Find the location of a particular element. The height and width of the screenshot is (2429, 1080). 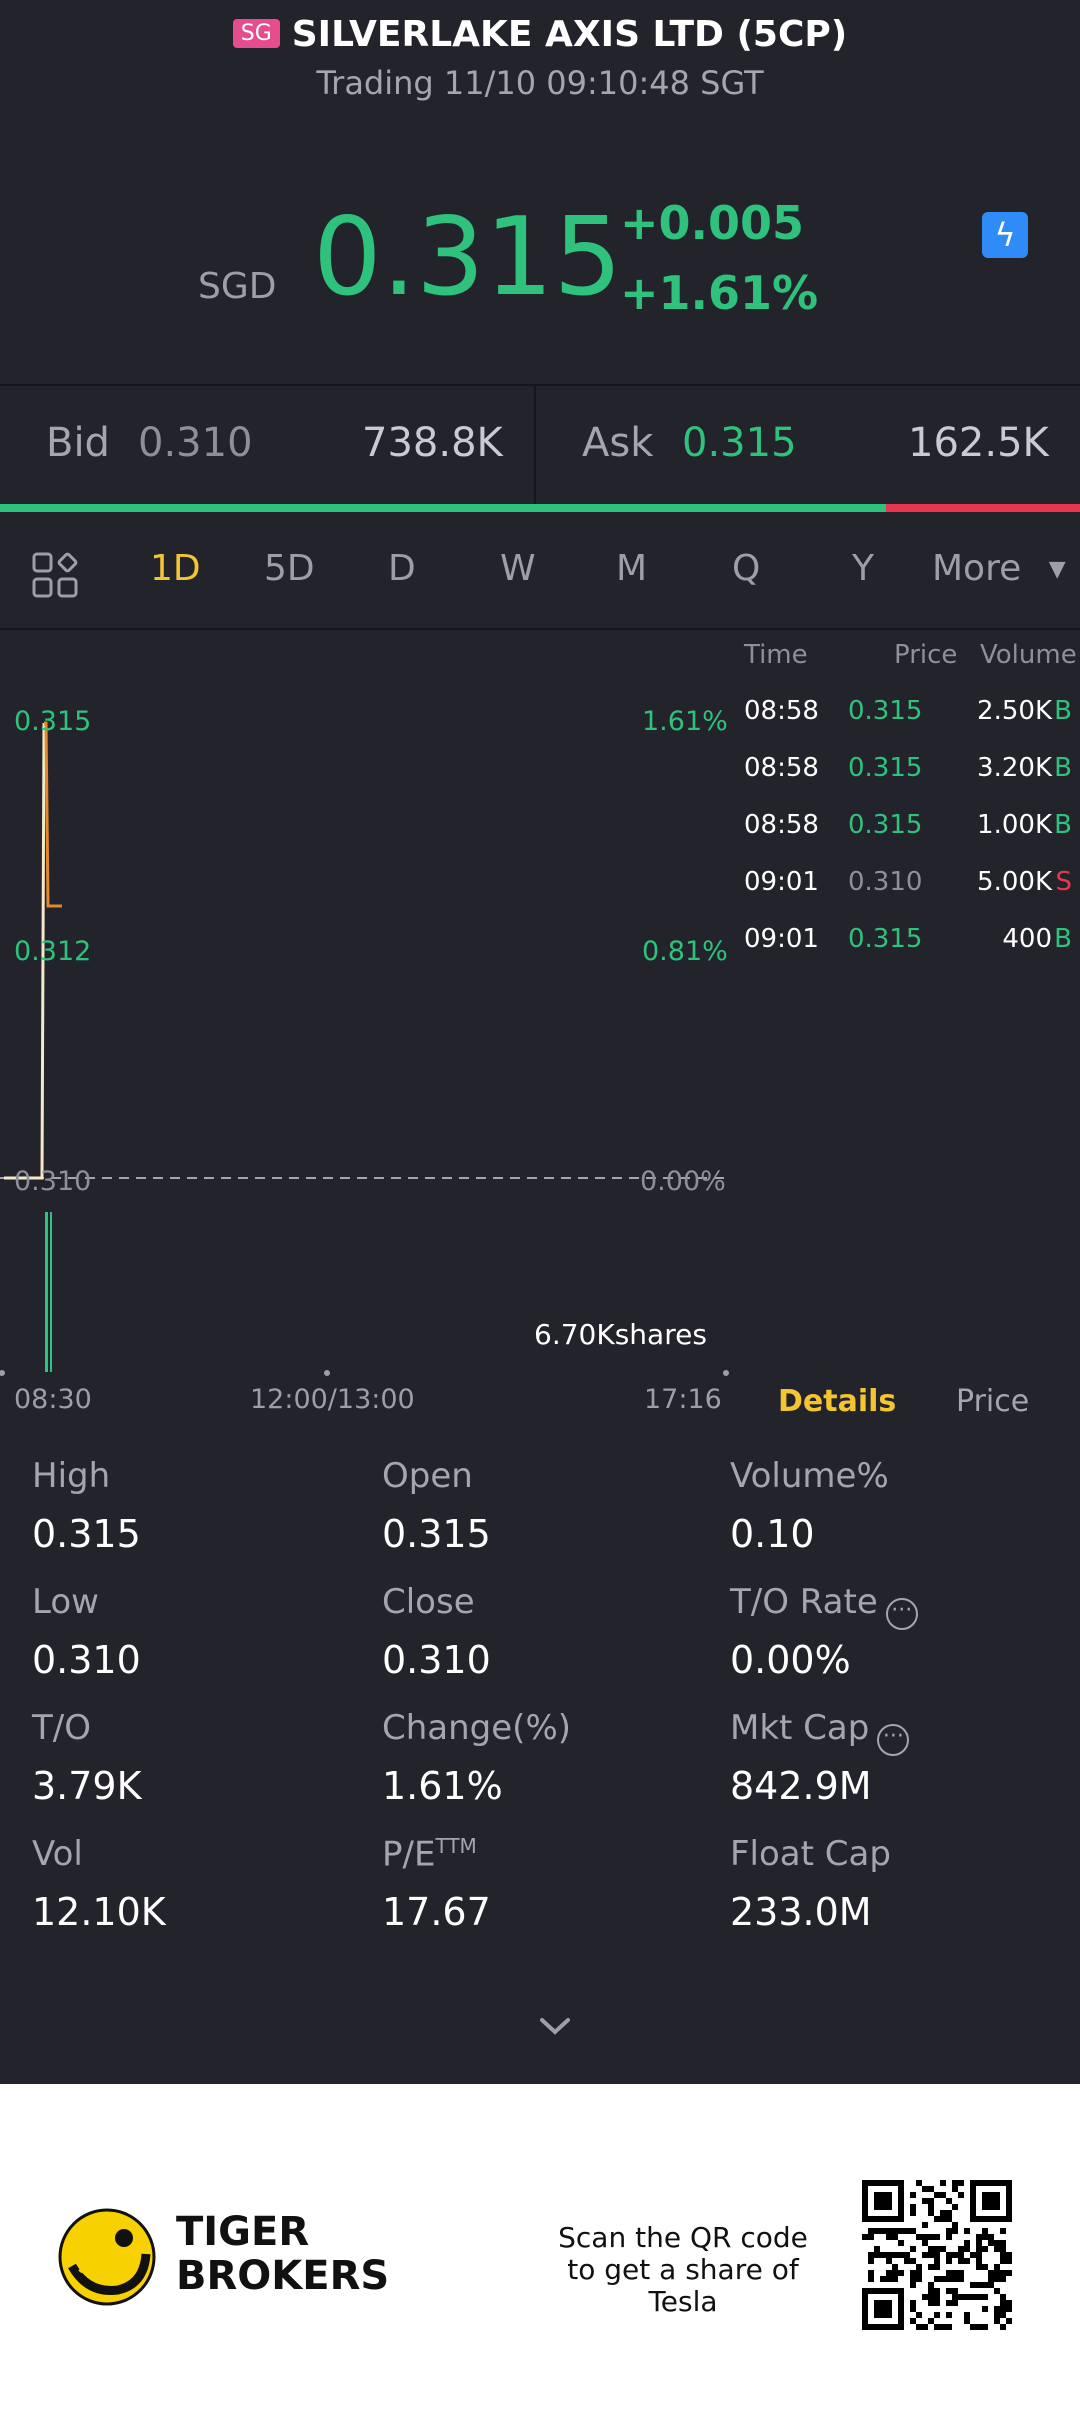

tab-price: Price is located at coordinates (993, 1401).